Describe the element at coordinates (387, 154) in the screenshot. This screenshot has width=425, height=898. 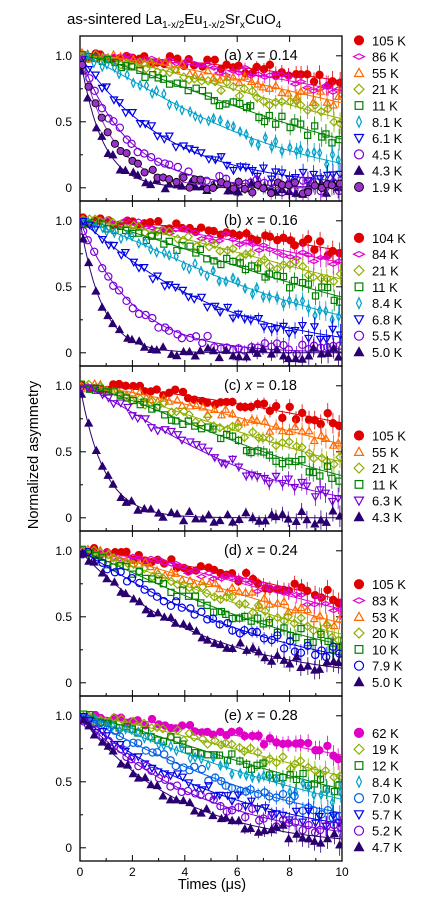
I see `legend-label: 4.5 K` at that location.